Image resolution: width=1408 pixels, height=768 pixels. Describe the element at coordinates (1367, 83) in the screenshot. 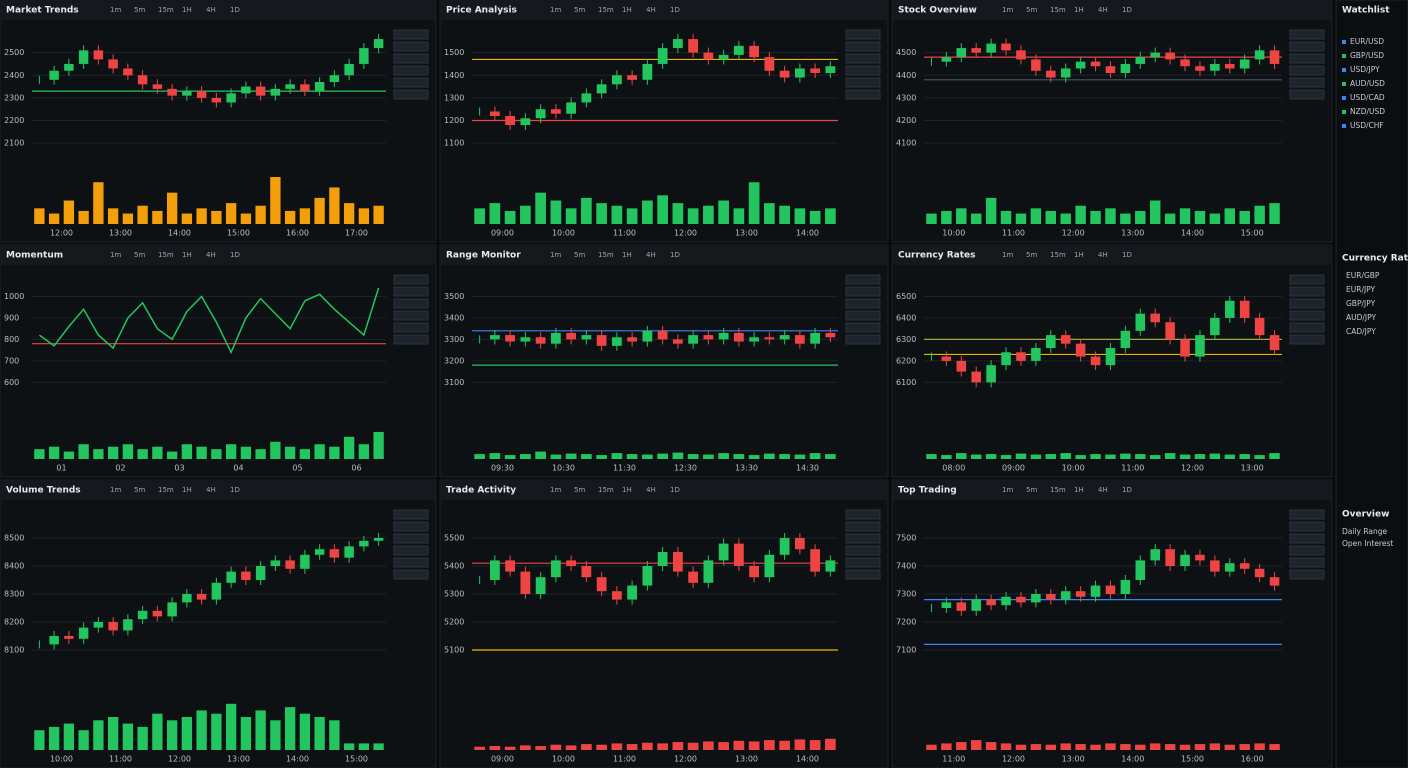

I see `watchlist-item: AUD/USD` at that location.